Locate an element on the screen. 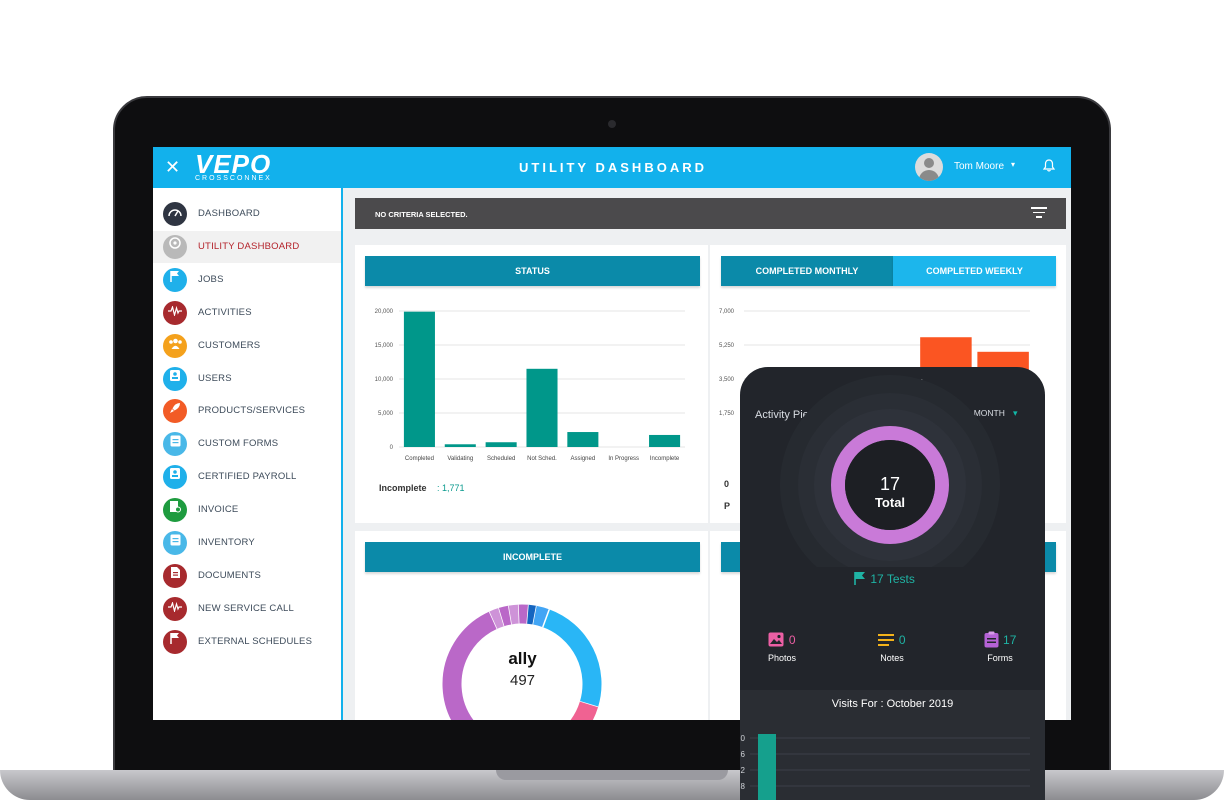  sidebar-item-label: INVOICE is located at coordinates (218, 510).